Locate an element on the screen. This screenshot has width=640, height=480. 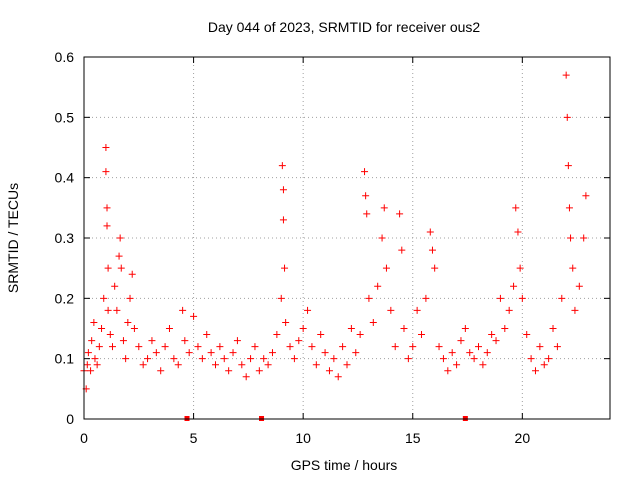
y-tick-label: 0.5 is located at coordinates (65, 117).